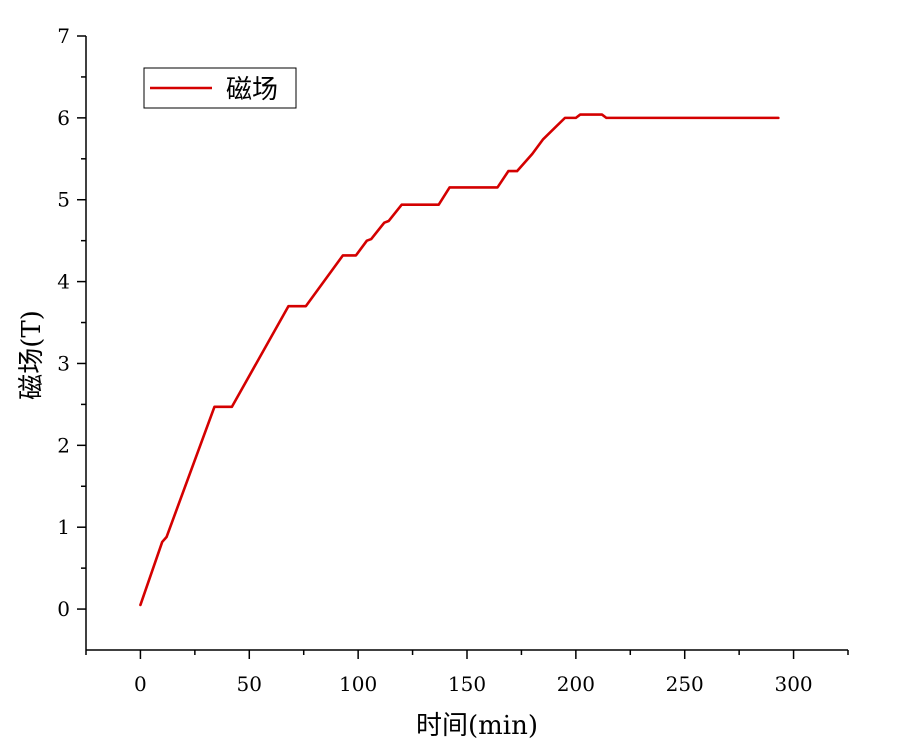 The image size is (902, 753). Describe the element at coordinates (467, 684) in the screenshot. I see `x-tick-label: 150` at that location.